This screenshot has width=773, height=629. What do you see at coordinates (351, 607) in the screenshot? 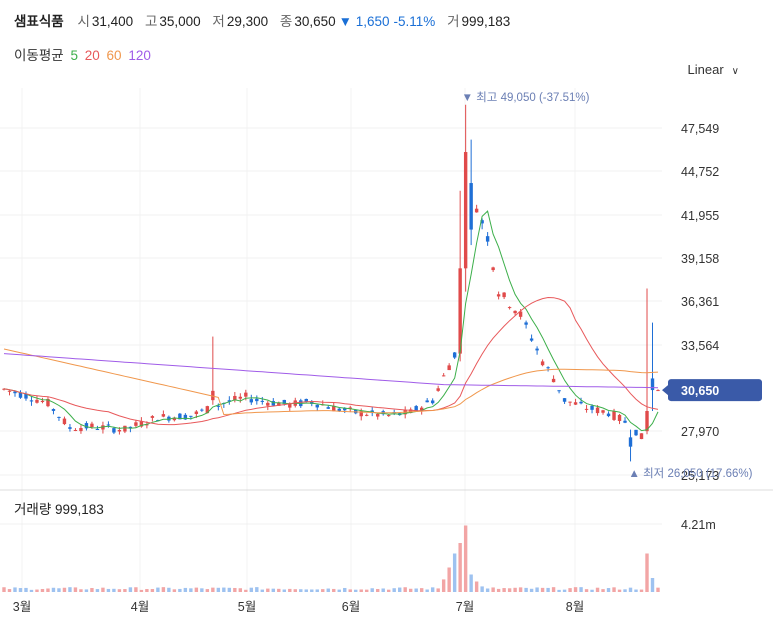
I see `time-tick-label: 6월` at bounding box center [351, 607].